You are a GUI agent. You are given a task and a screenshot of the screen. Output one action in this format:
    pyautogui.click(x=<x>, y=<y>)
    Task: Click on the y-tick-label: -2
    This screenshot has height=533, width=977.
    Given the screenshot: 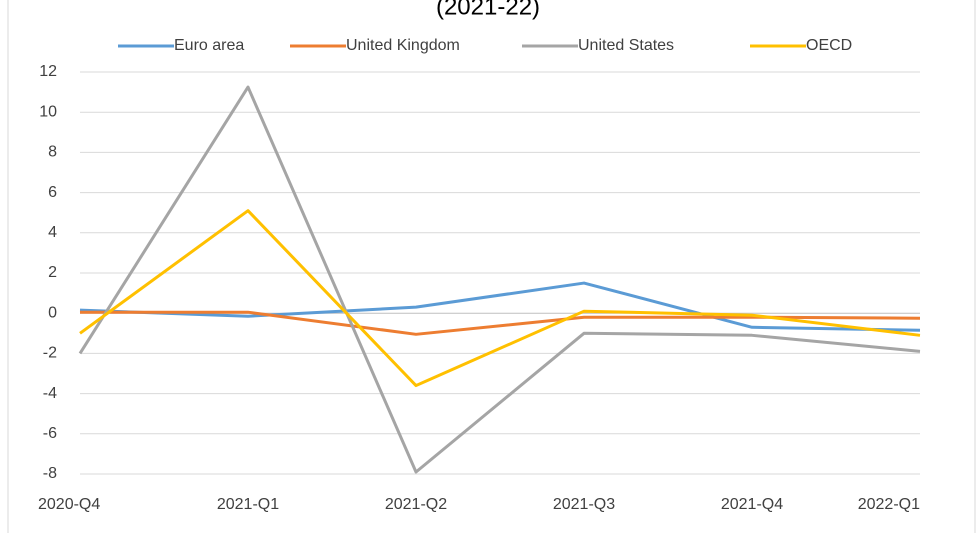 What is the action you would take?
    pyautogui.click(x=50, y=353)
    